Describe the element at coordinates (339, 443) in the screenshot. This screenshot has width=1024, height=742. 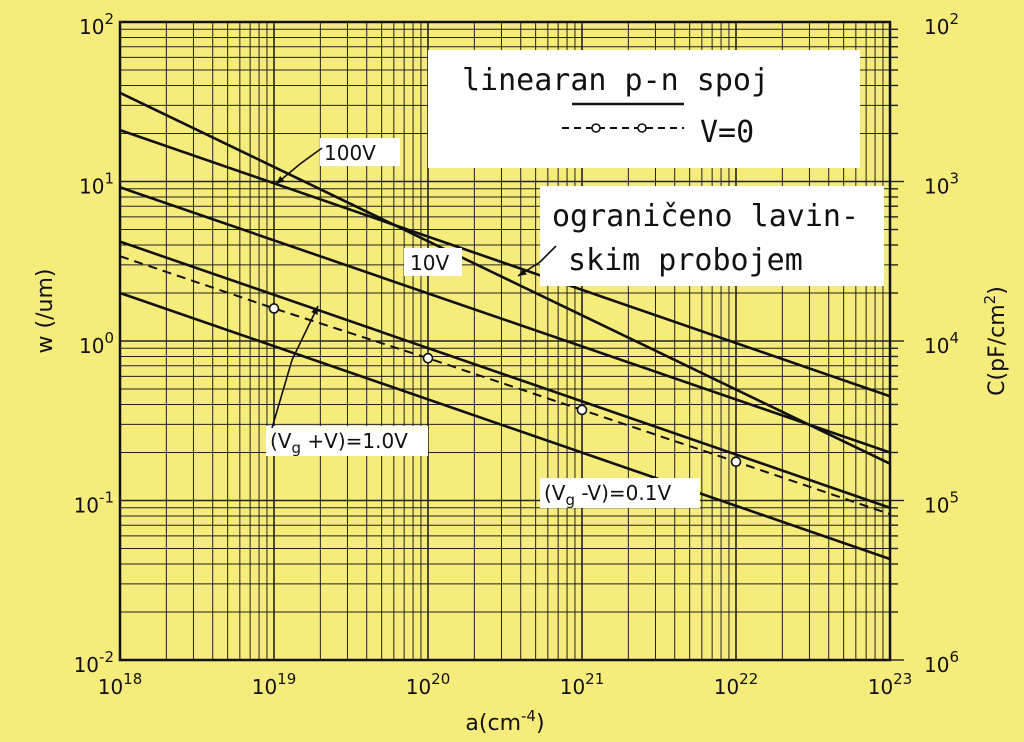
I see `annotation-1v: (Vg +V)=1.0V` at that location.